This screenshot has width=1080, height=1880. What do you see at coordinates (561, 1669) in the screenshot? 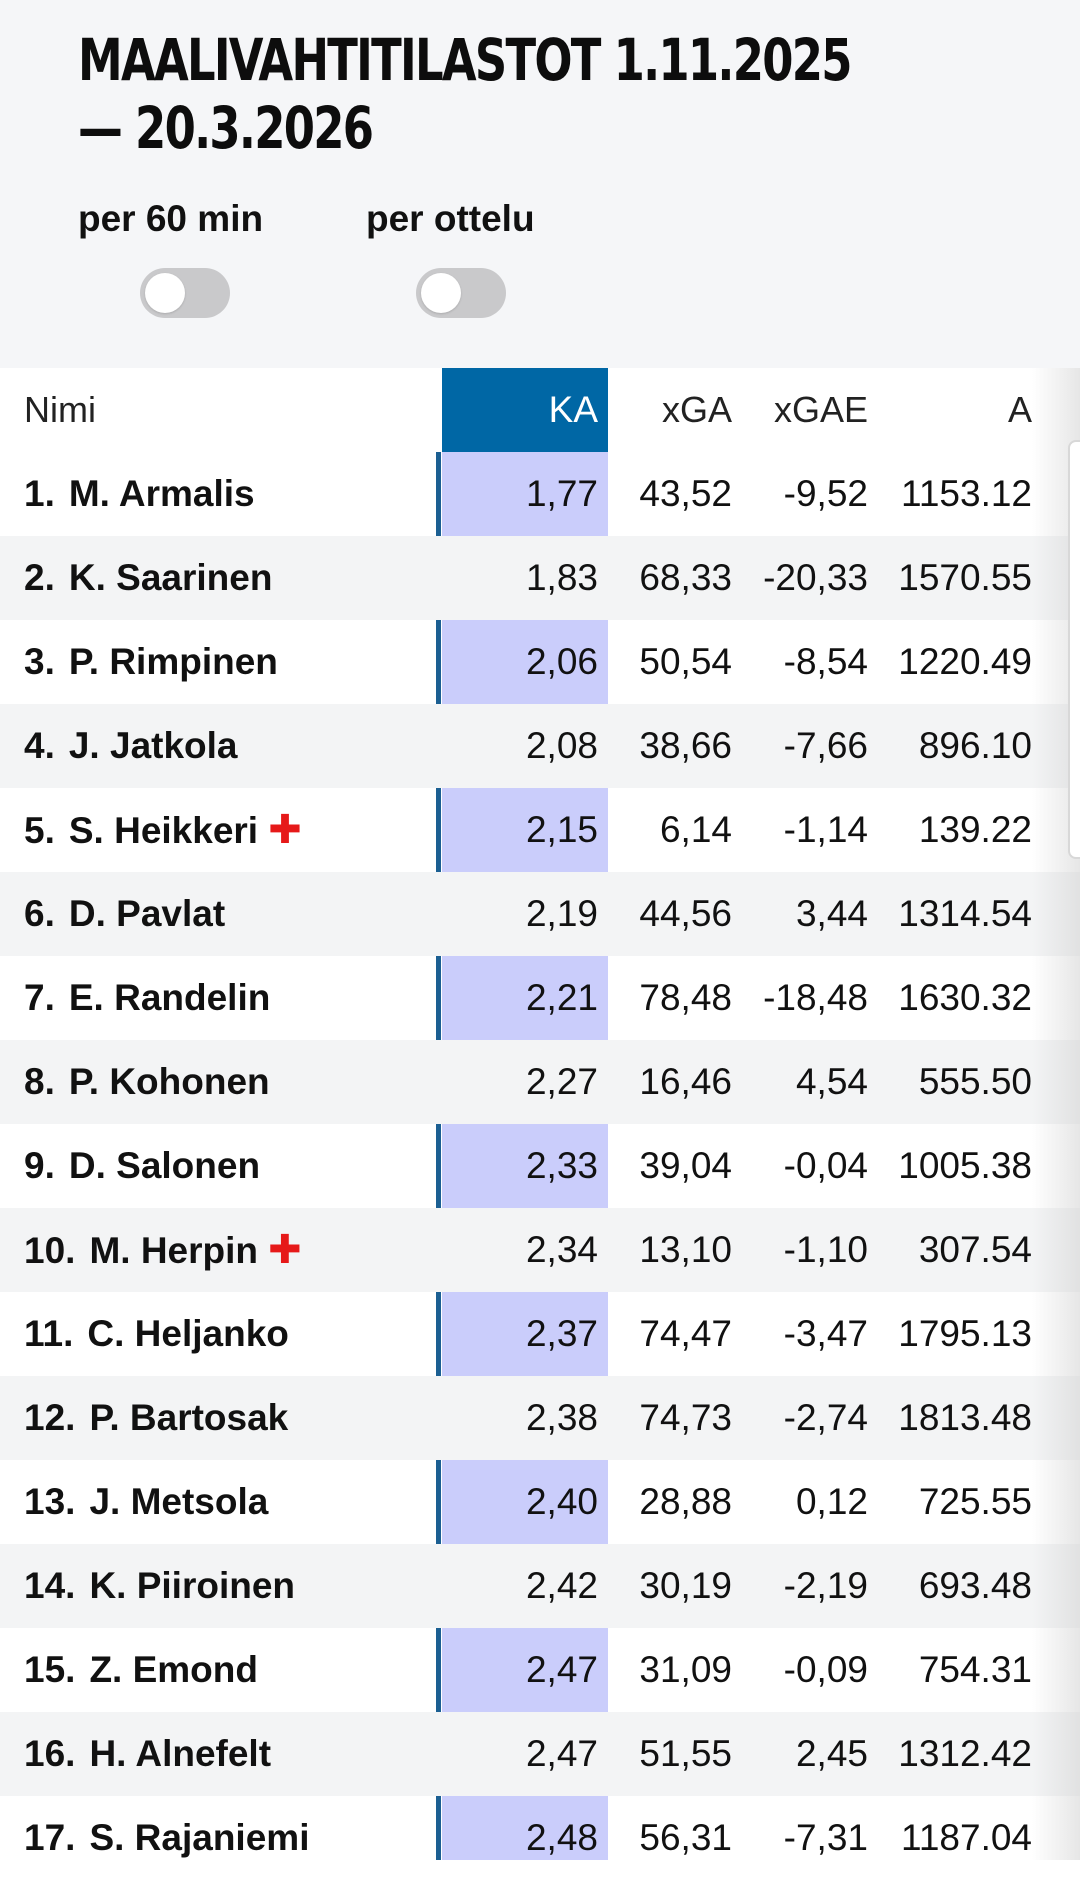
I see `ka-value: 2,47` at bounding box center [561, 1669].